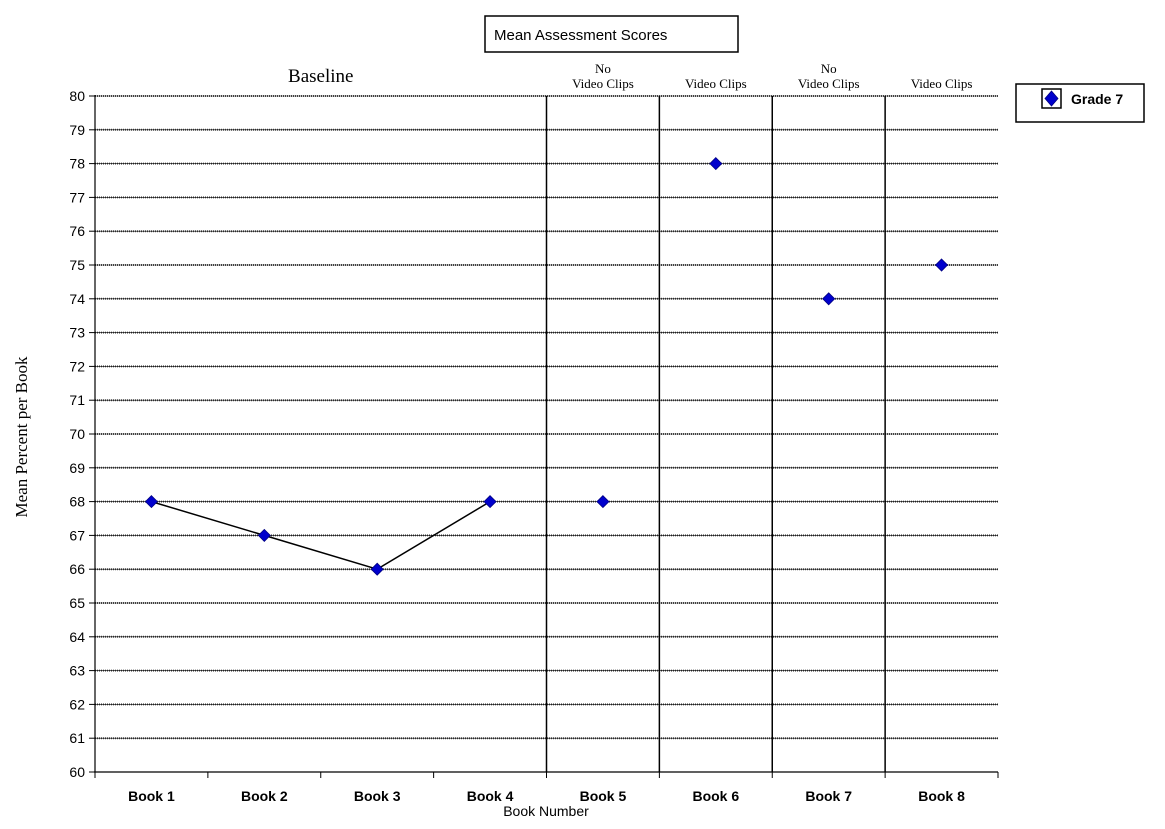 The height and width of the screenshot is (829, 1165). Describe the element at coordinates (77, 265) in the screenshot. I see `y-tick-label: 75` at that location.